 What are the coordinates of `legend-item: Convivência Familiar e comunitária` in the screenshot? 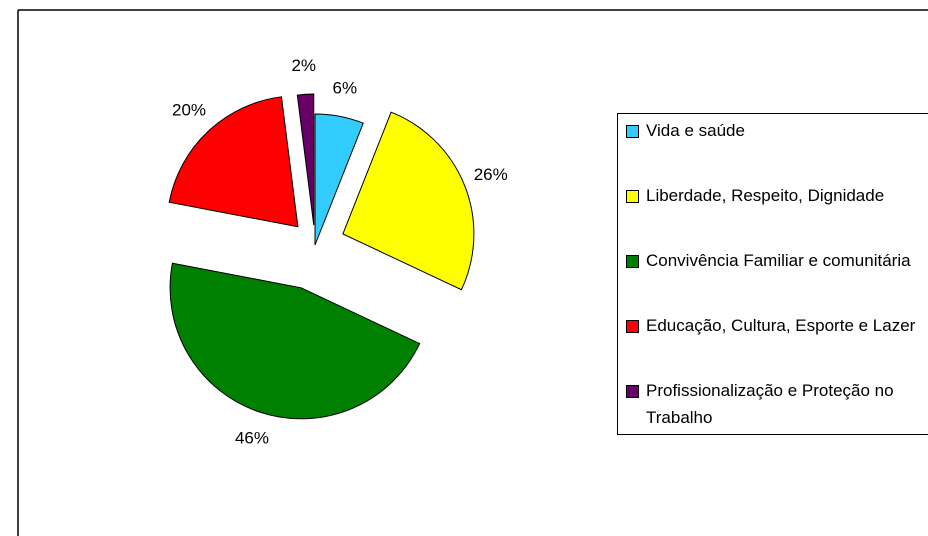 It's located at (776, 260).